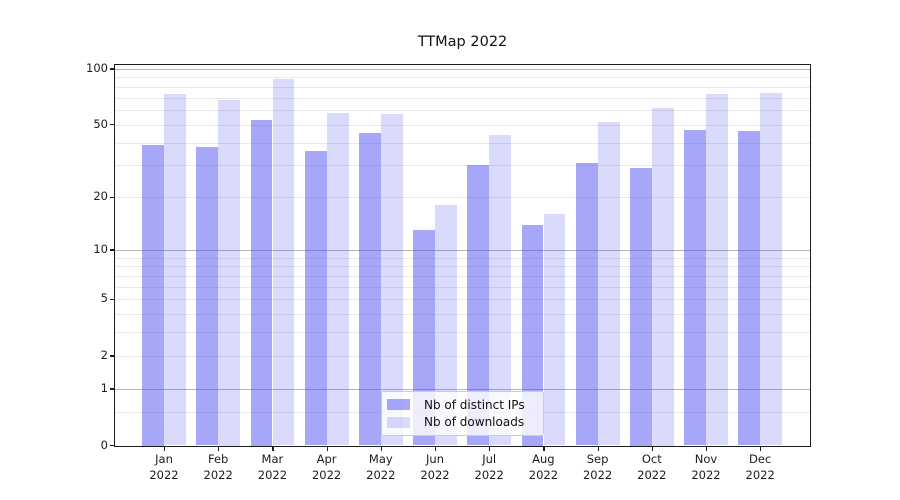  I want to click on x-tick-label-dec: Dec 2022, so click(760, 467).